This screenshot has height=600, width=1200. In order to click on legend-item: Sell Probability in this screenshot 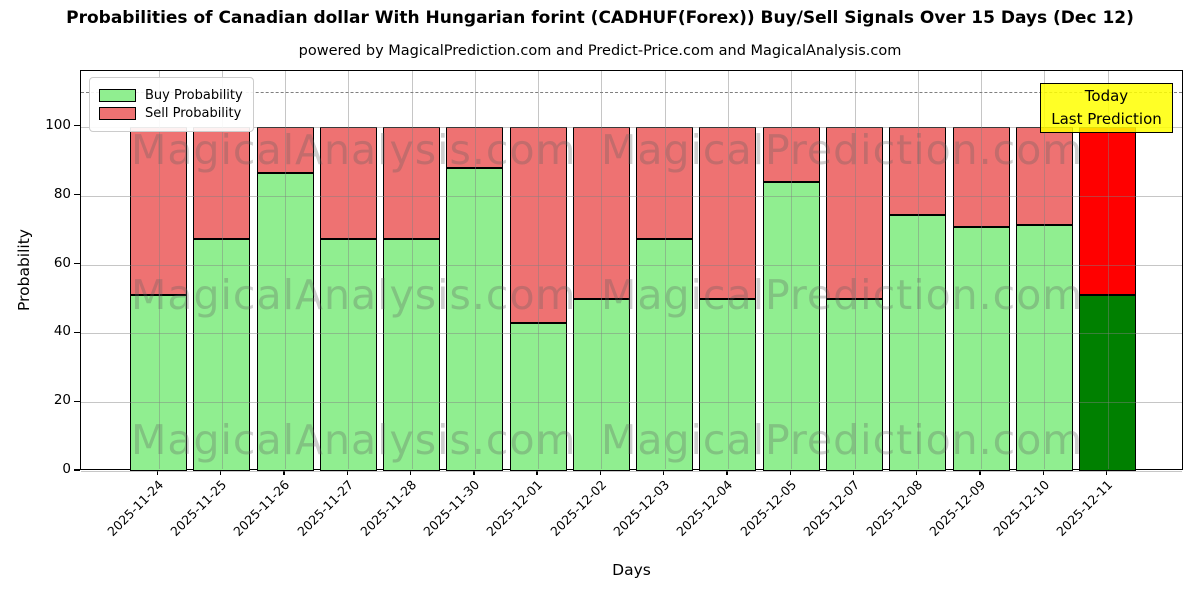, I will do `click(171, 113)`.